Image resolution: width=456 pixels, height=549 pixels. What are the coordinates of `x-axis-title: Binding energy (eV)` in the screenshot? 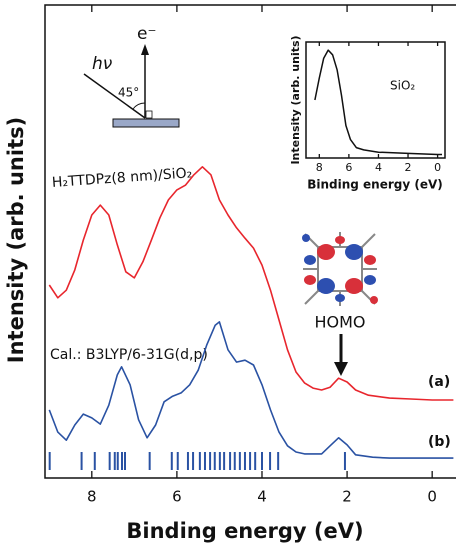 It's located at (244, 531).